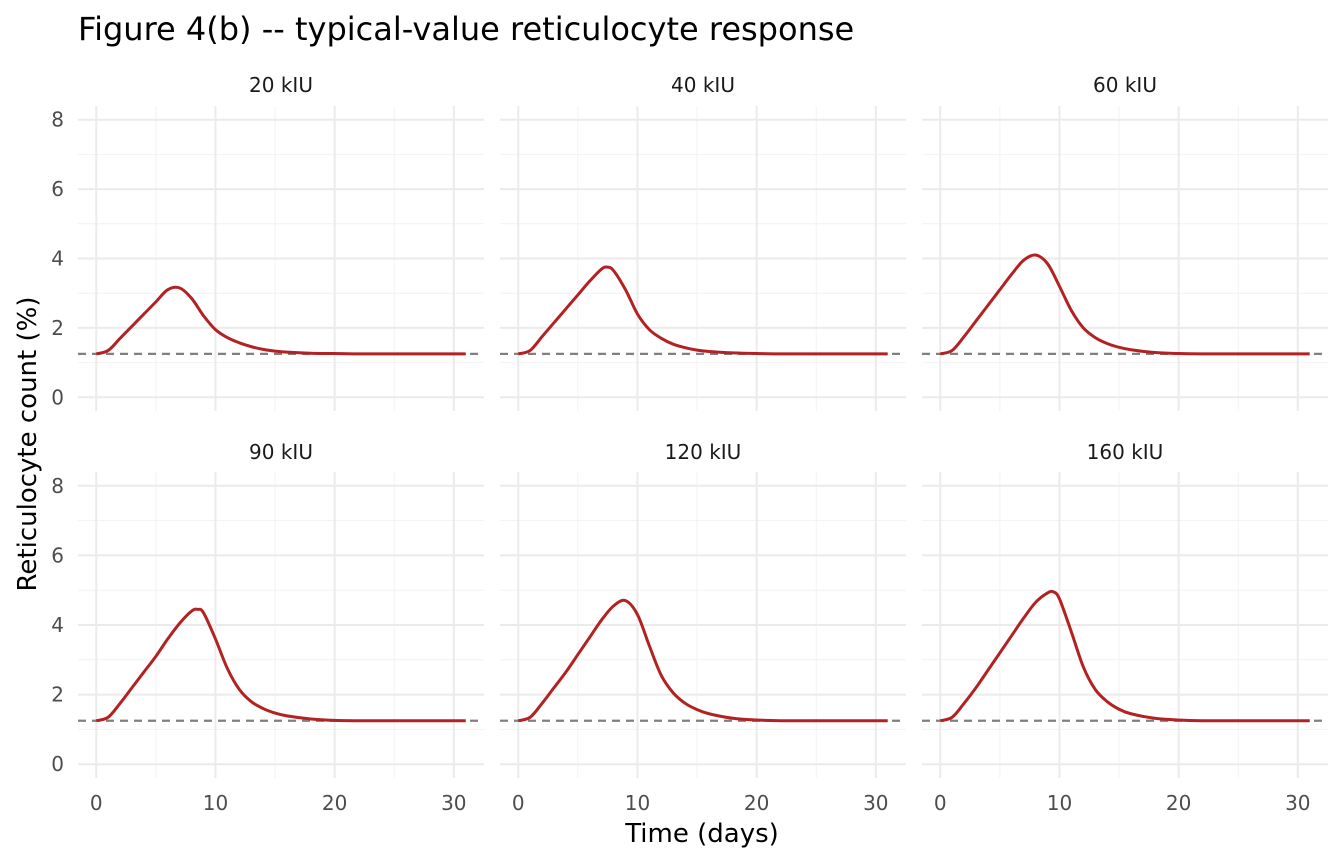  I want to click on facet-panel: 20 kIU 0 2 4 6 8, so click(267, 242).